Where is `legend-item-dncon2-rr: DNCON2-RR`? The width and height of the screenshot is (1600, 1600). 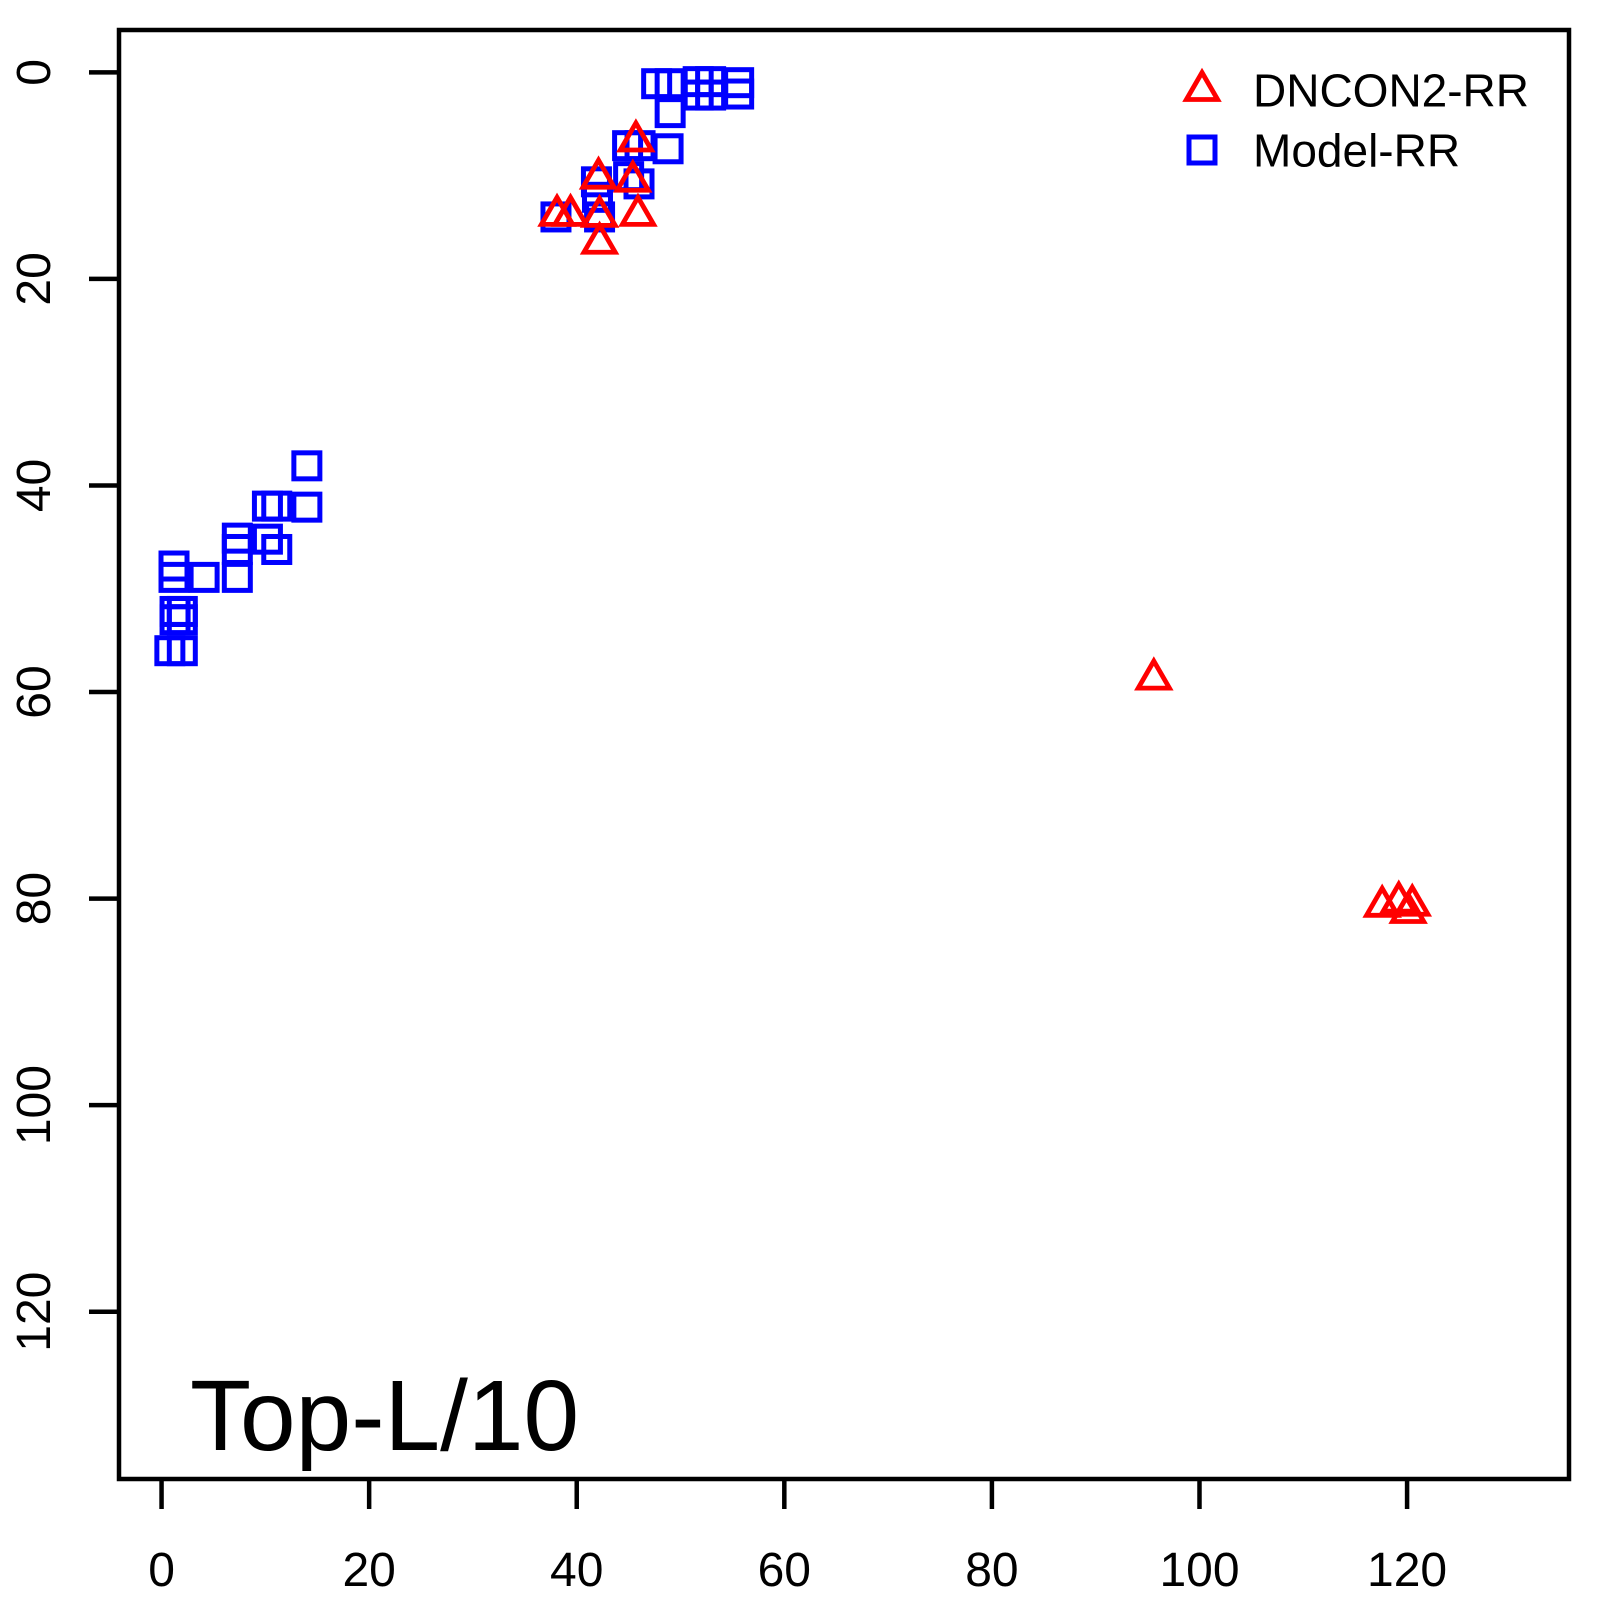
legend-item-dncon2-rr: DNCON2-RR is located at coordinates (1355, 91).